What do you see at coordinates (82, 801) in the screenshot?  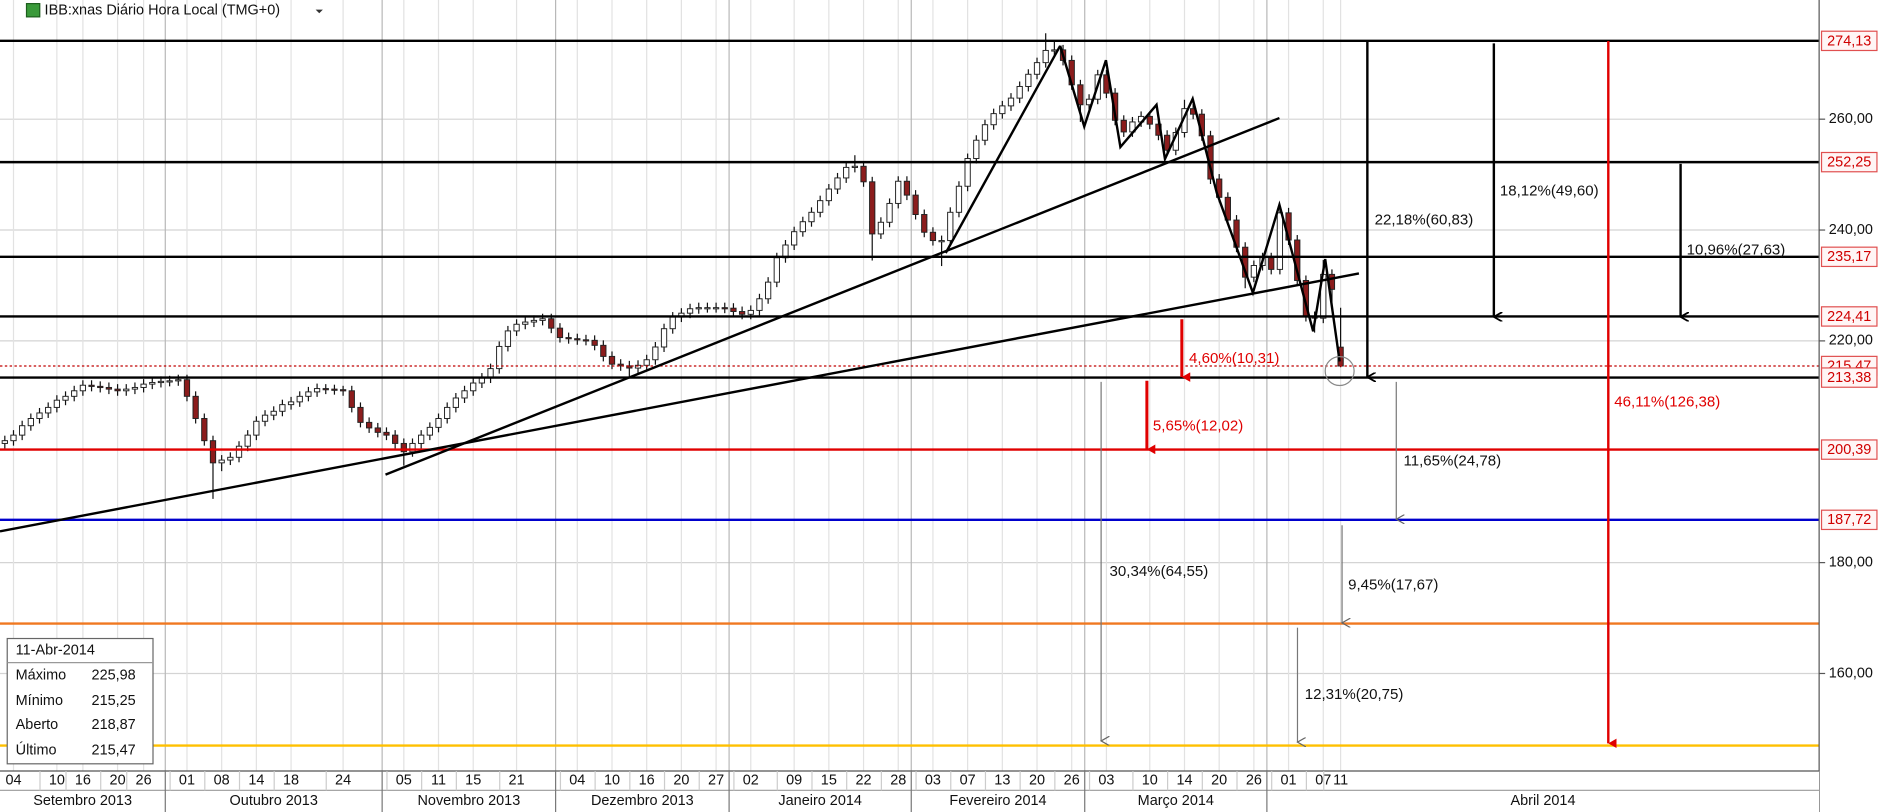 I see `month-label: Setembro 2013` at bounding box center [82, 801].